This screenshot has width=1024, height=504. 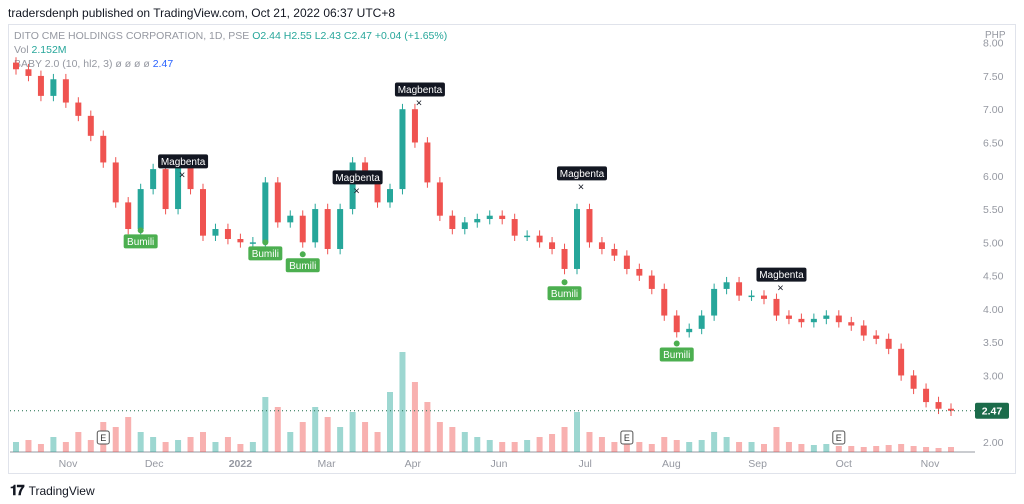 I want to click on brand-footer: 𝟏𝟕 TradingView, so click(x=52, y=490).